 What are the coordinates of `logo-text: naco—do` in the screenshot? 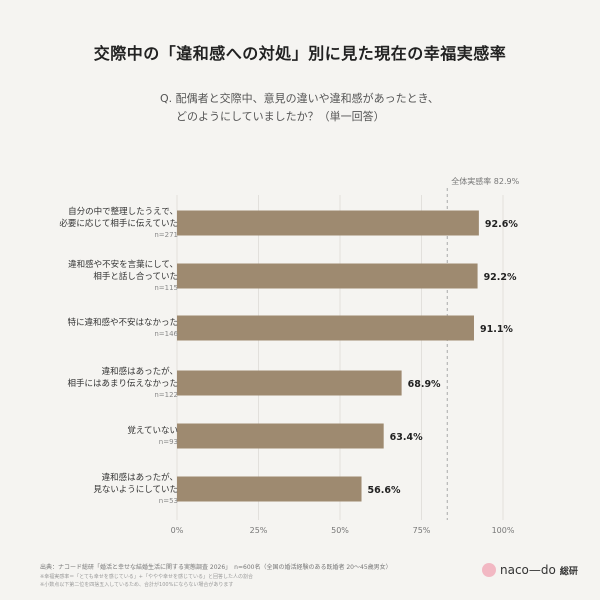 It's located at (528, 570).